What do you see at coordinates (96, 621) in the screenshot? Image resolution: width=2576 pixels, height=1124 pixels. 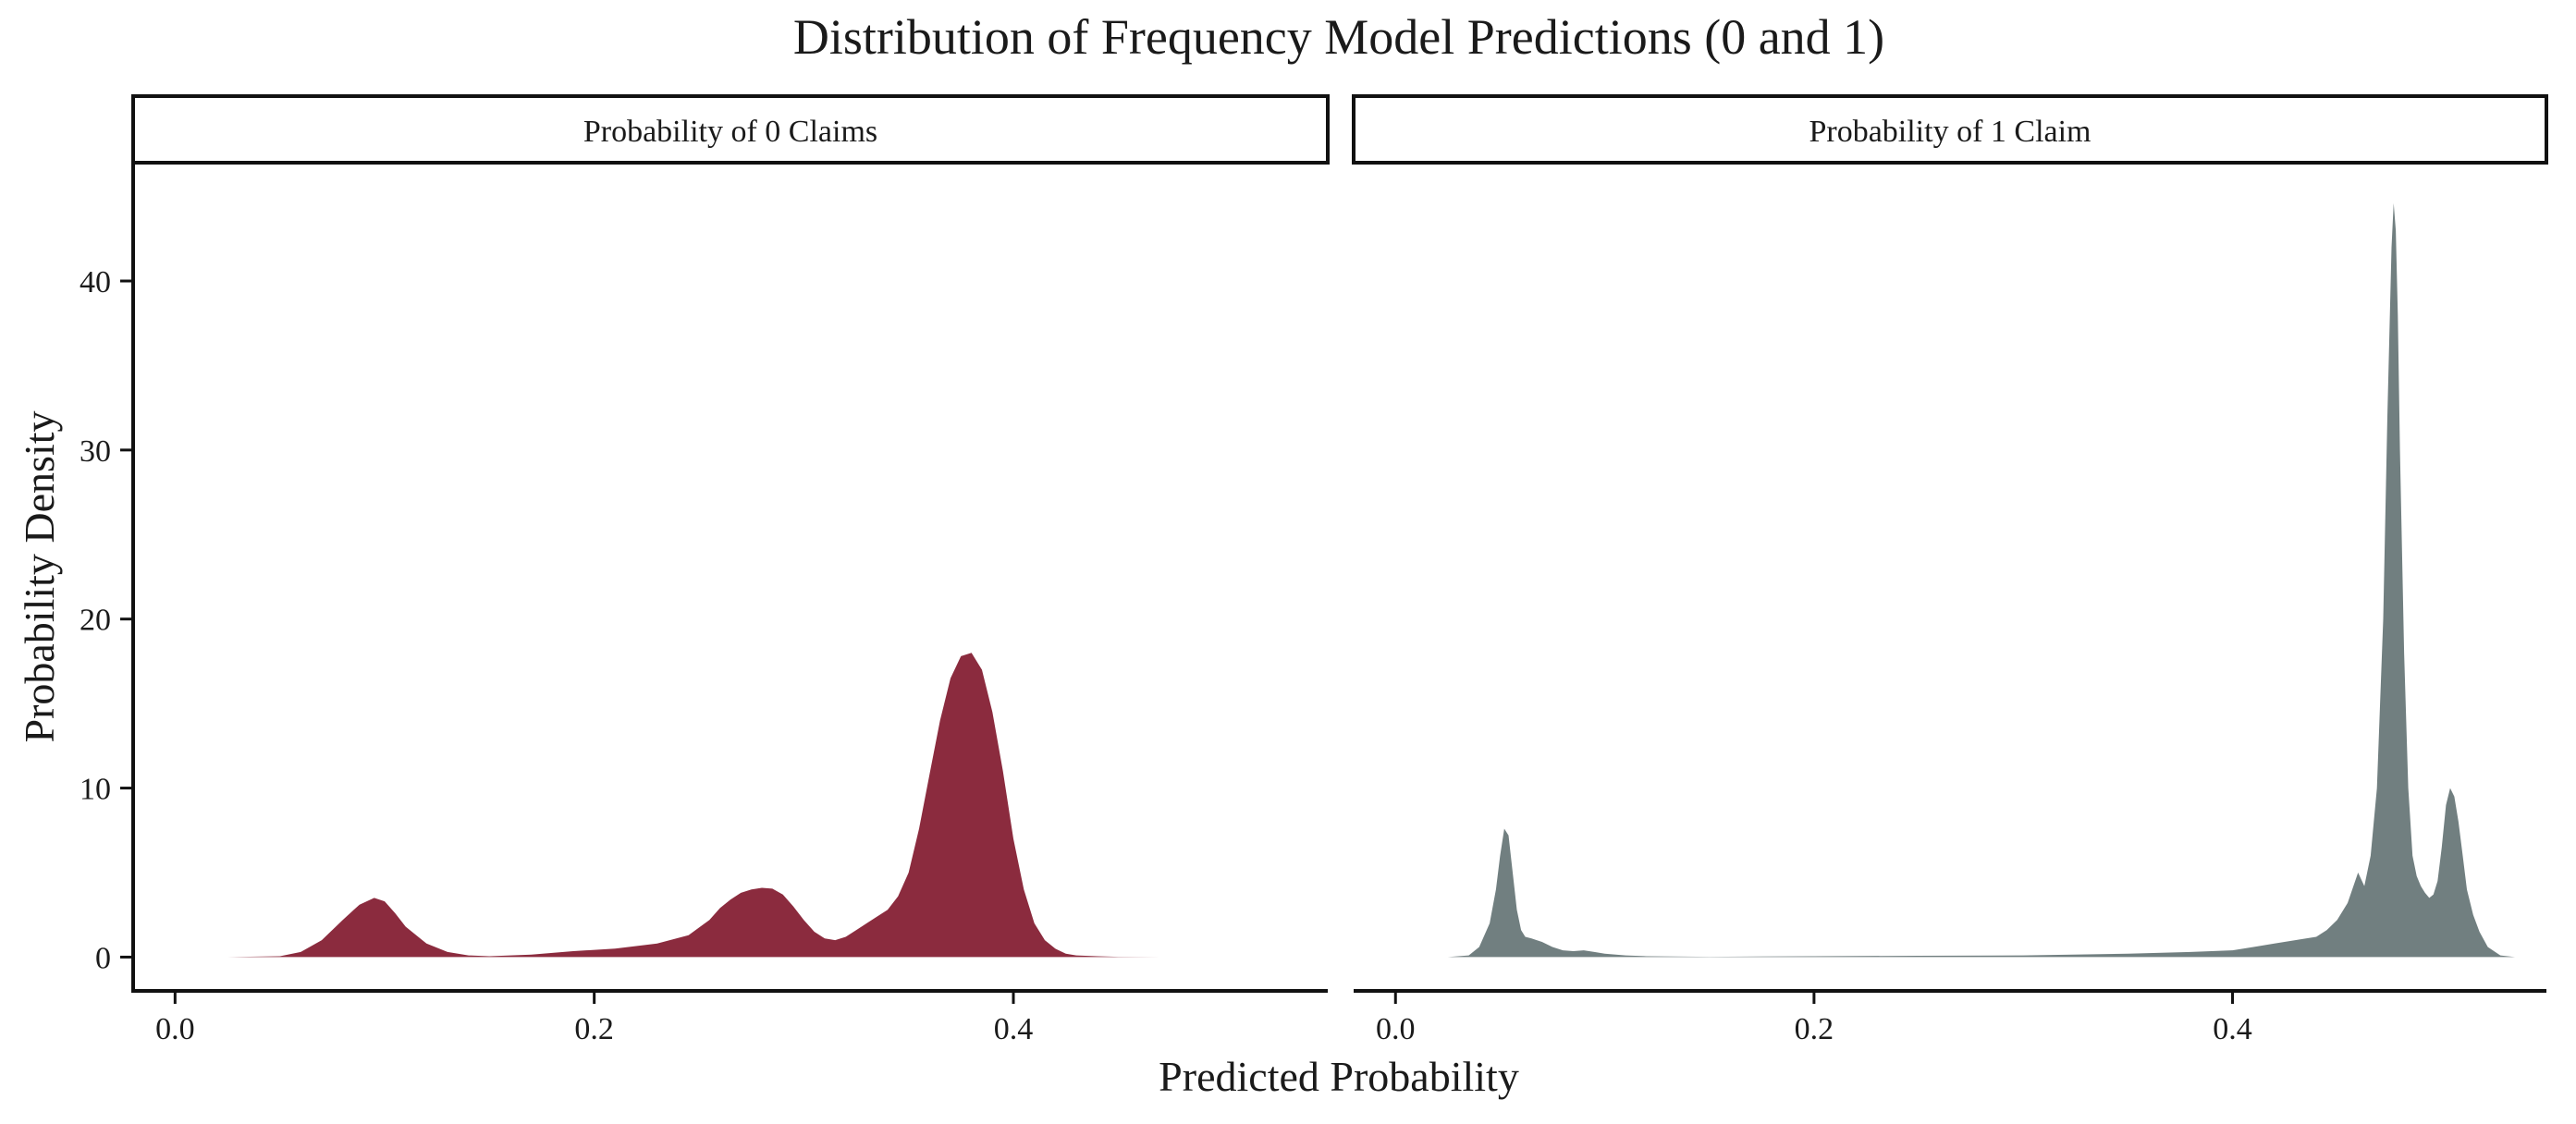 I see `y-tick-label: 20` at bounding box center [96, 621].